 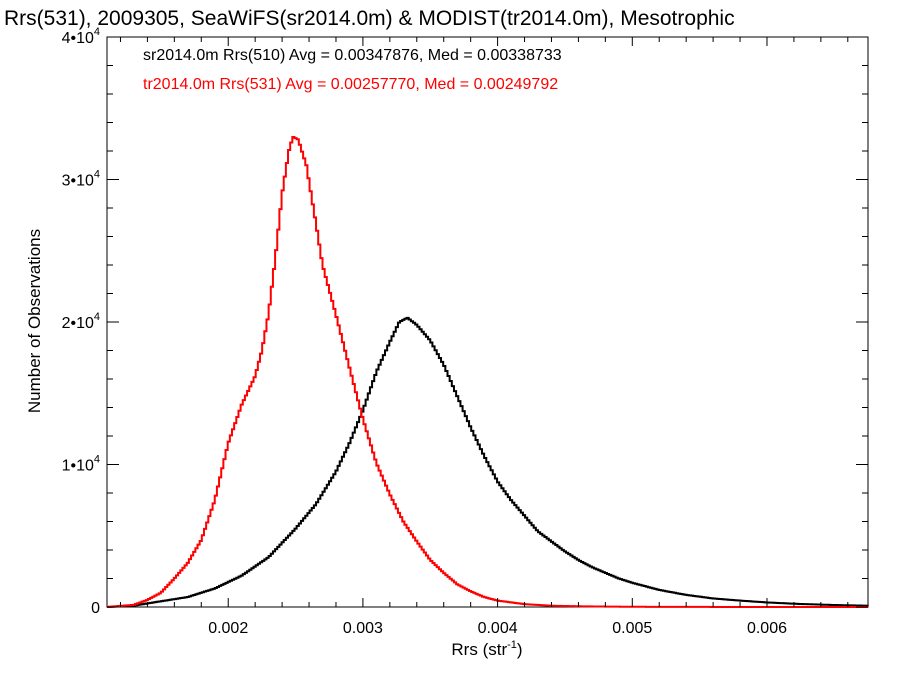 I want to click on x-tick-label: 0.005, so click(x=632, y=628).